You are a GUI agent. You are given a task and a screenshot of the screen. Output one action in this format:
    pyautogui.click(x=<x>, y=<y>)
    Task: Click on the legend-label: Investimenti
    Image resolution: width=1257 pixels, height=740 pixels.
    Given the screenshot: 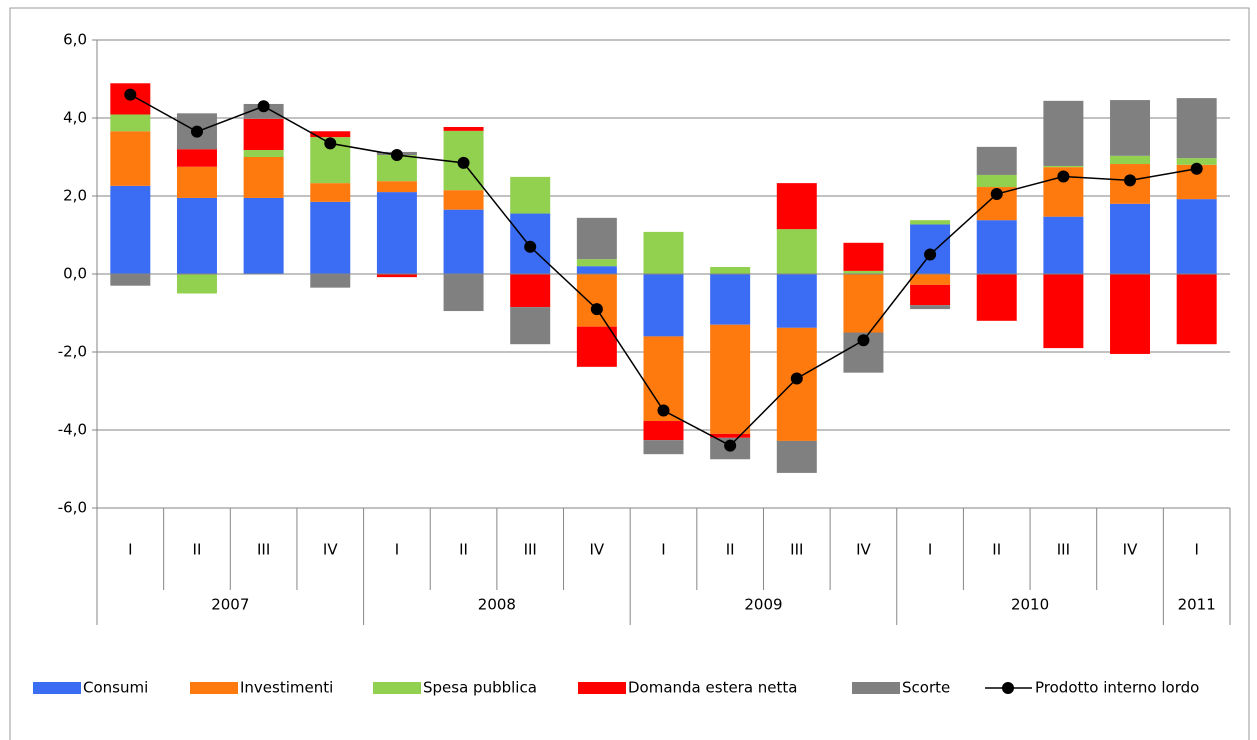 What is the action you would take?
    pyautogui.click(x=286, y=688)
    